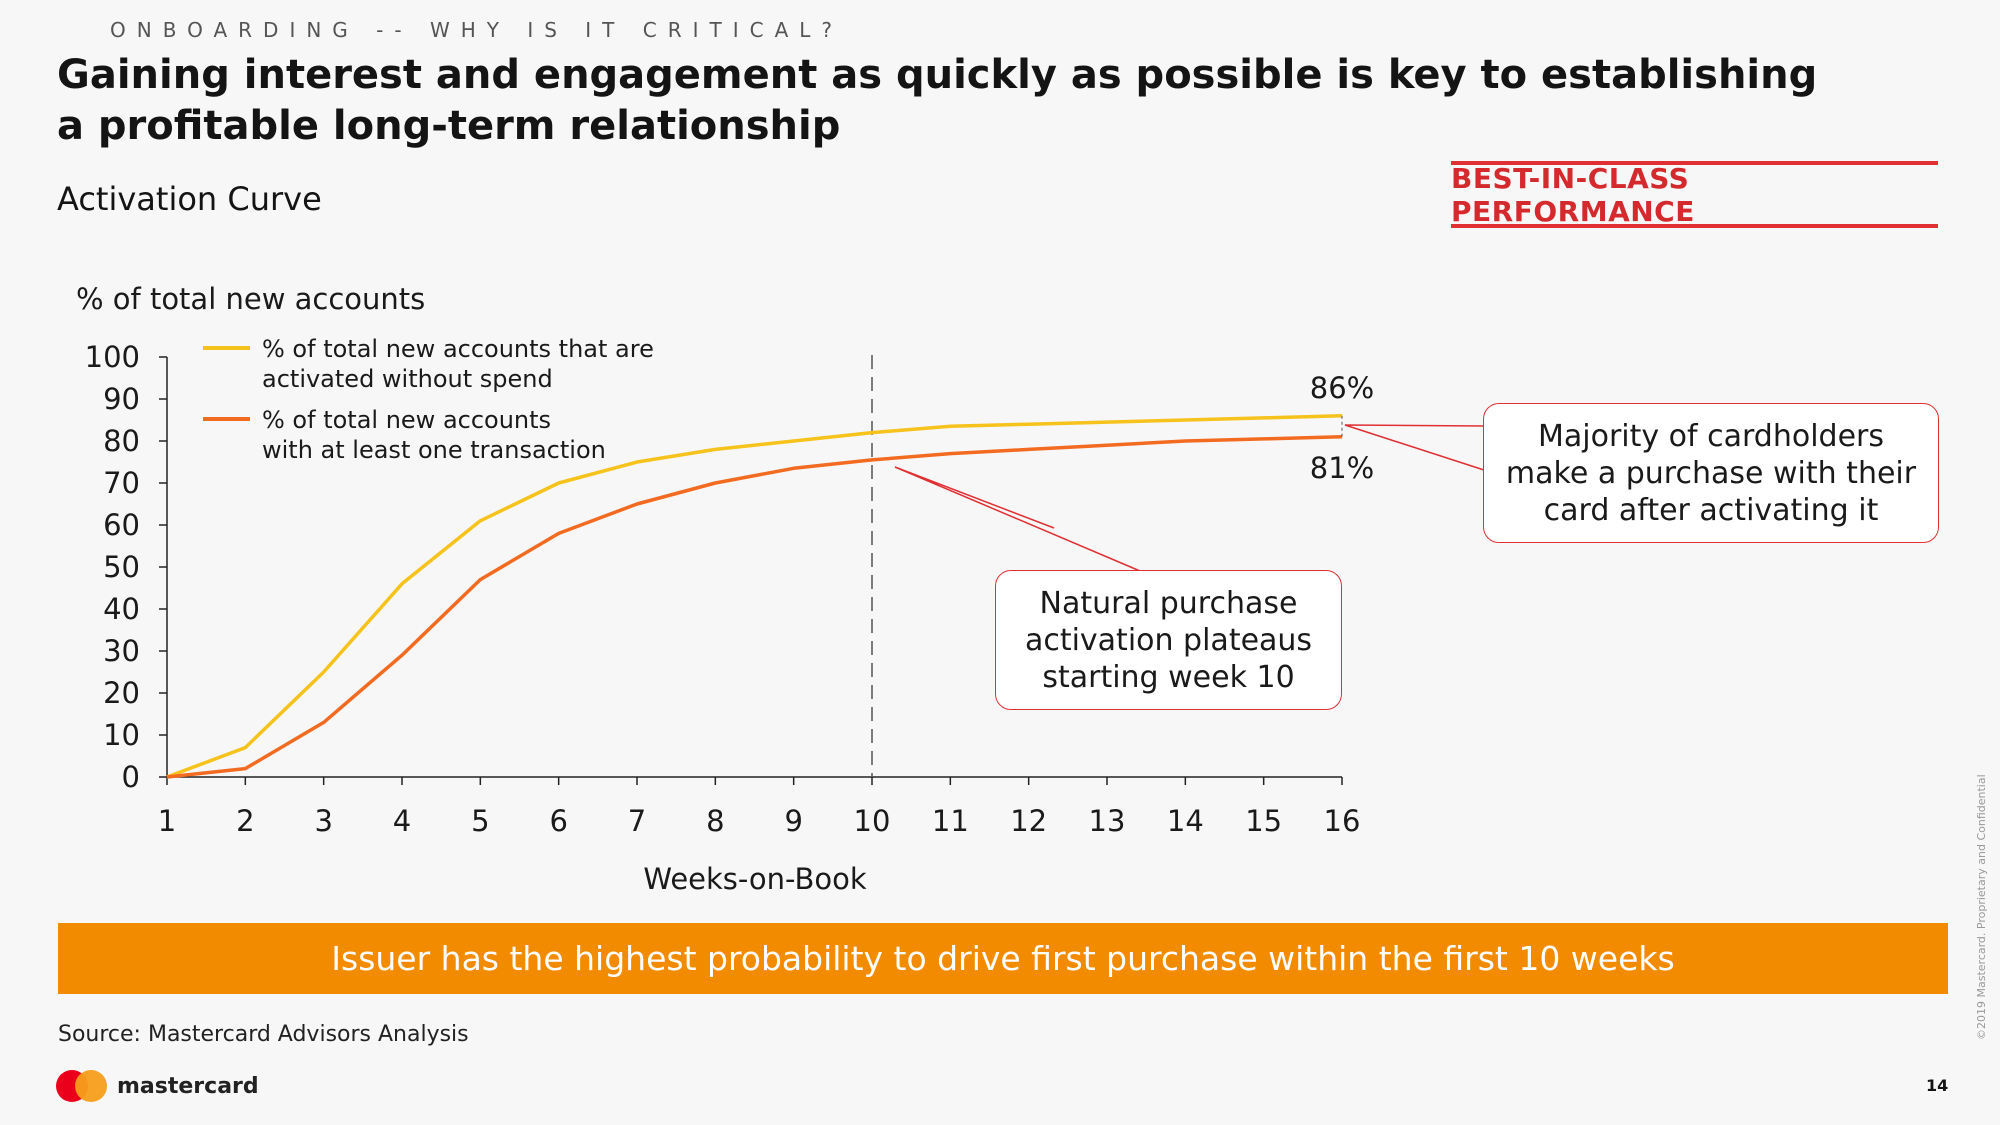  What do you see at coordinates (1342, 468) in the screenshot?
I see `end-label-orange: 81%` at bounding box center [1342, 468].